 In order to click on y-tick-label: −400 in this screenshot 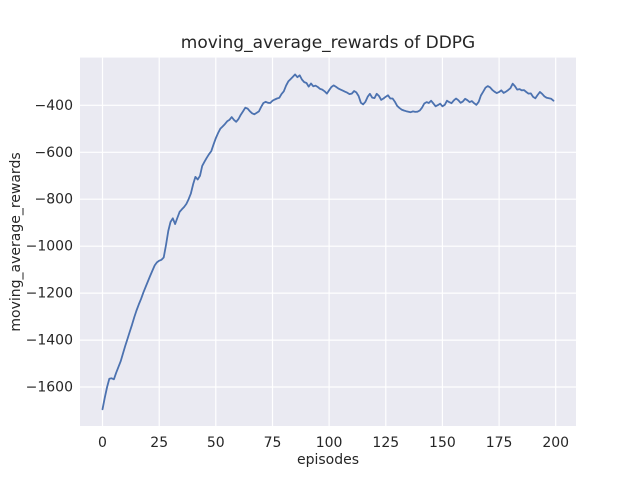, I will do `click(54, 106)`.